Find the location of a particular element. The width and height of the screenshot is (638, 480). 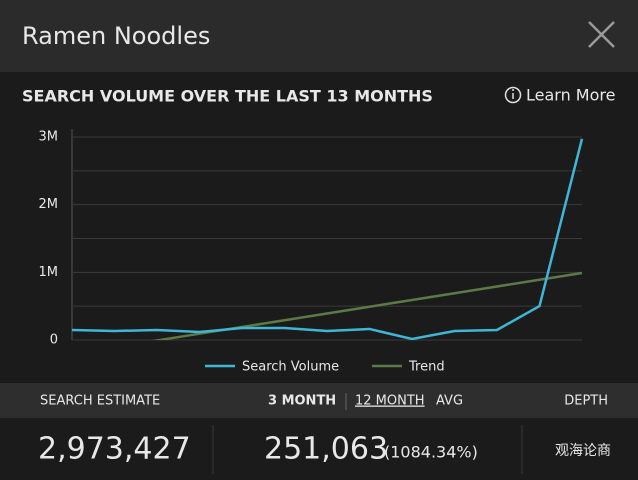

chart-title: SEARCH VOLUME OVER THE LAST 13 MONTHS is located at coordinates (227, 96).